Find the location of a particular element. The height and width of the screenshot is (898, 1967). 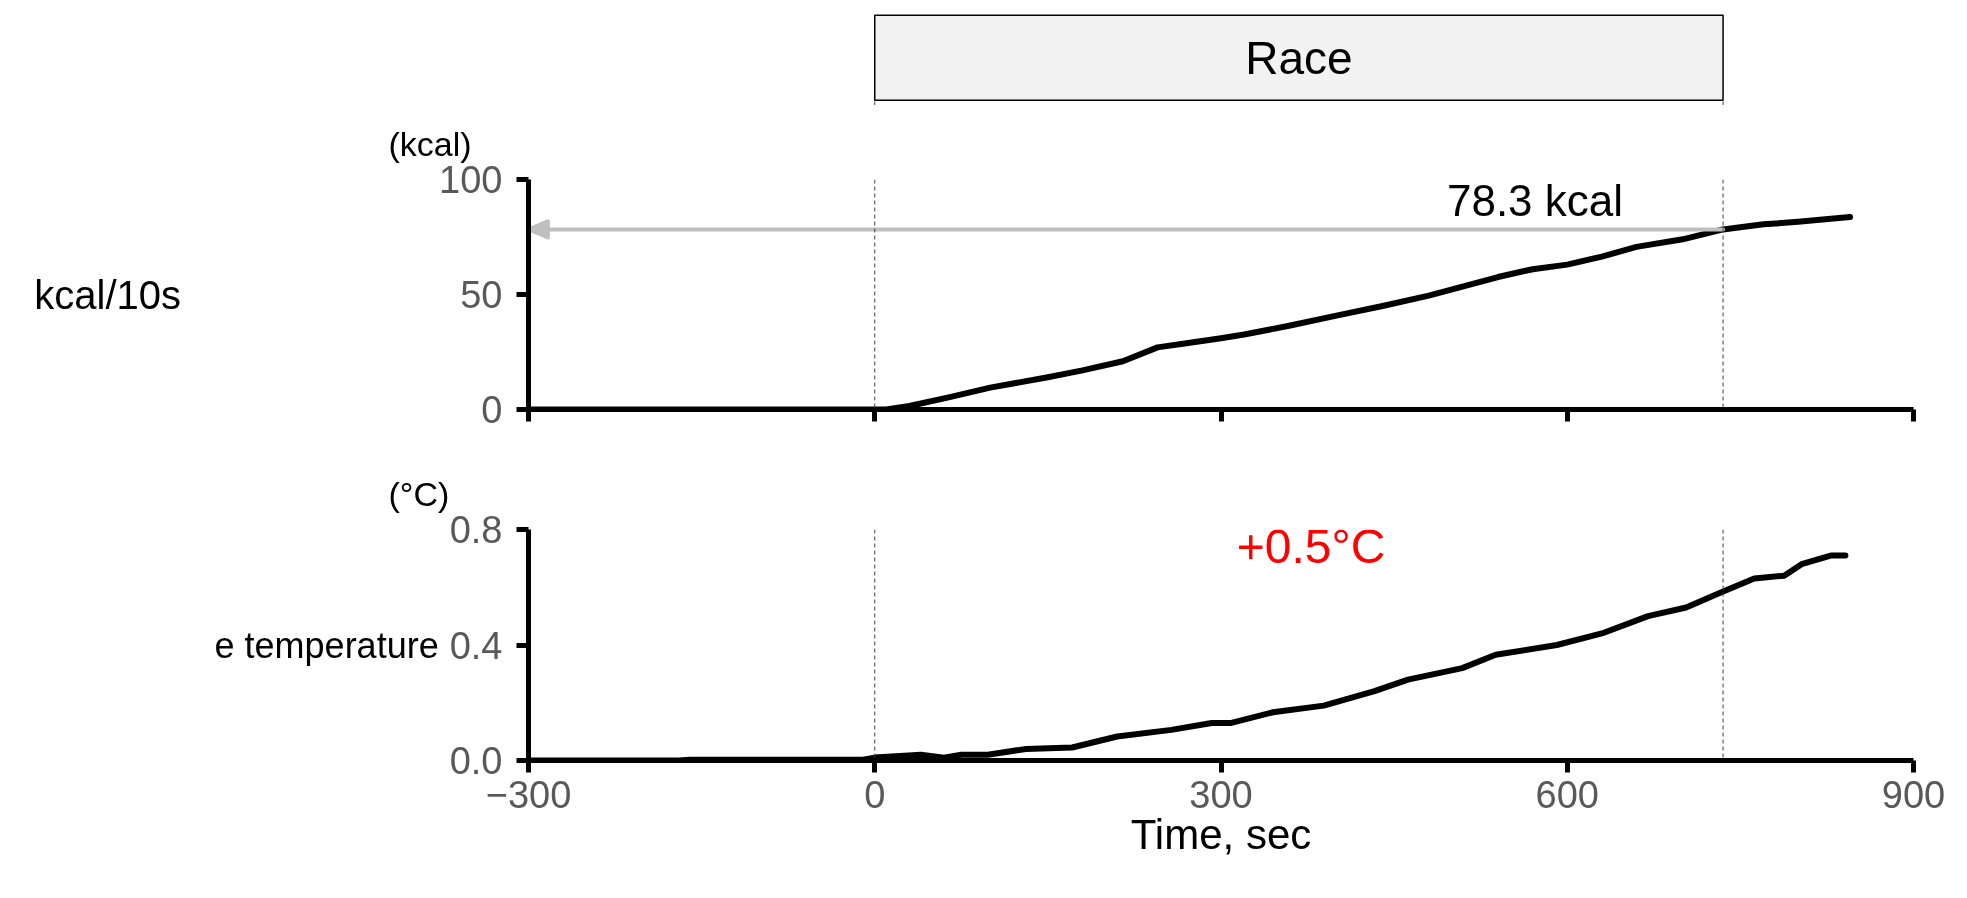

y-tick-label: 0.8 is located at coordinates (476, 530).